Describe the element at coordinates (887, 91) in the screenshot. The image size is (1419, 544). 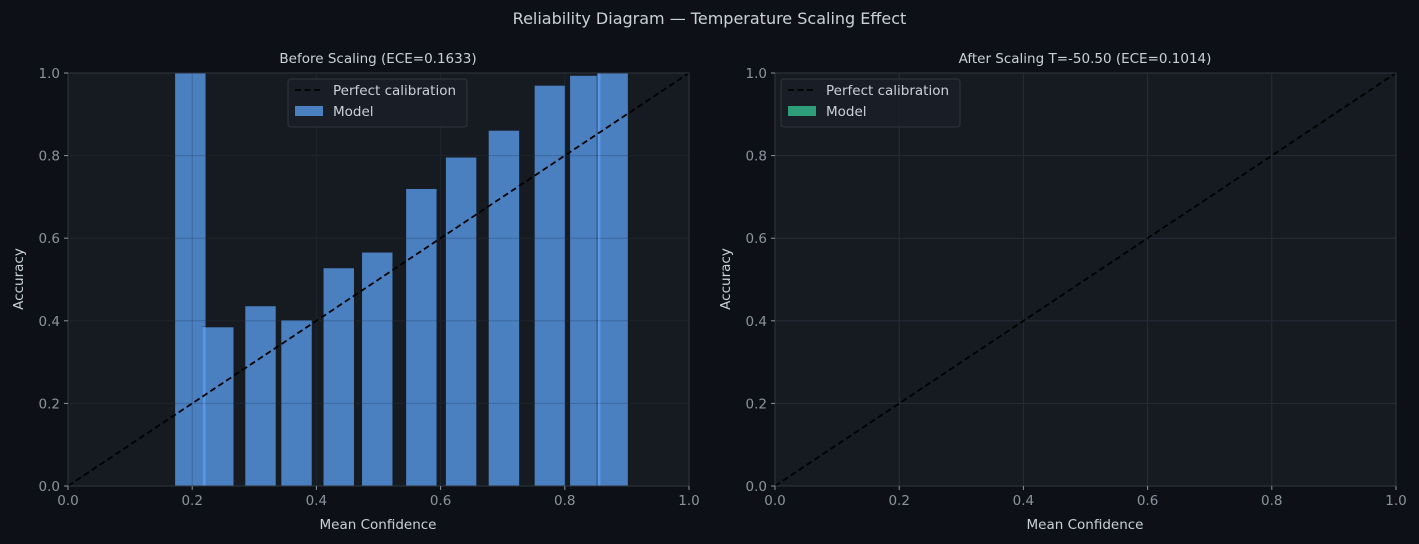
I see `after-legend-label-perfect: Perfect calibration` at that location.